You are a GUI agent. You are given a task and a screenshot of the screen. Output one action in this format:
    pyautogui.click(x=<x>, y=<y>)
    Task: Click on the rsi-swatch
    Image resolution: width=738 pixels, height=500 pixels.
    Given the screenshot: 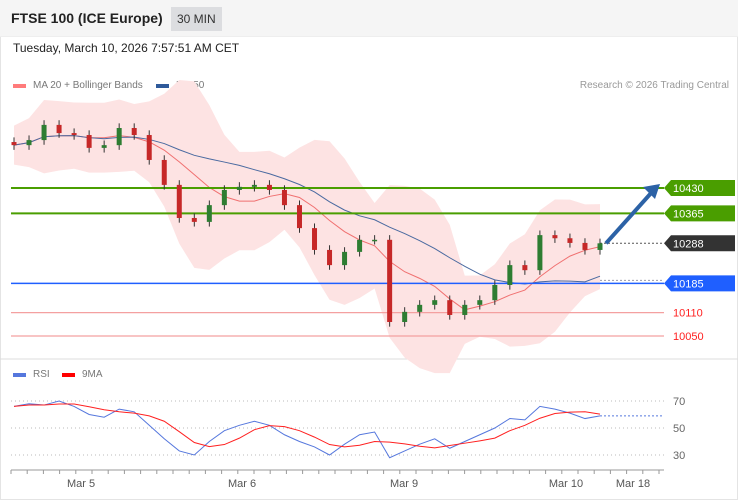 What is the action you would take?
    pyautogui.click(x=19, y=374)
    